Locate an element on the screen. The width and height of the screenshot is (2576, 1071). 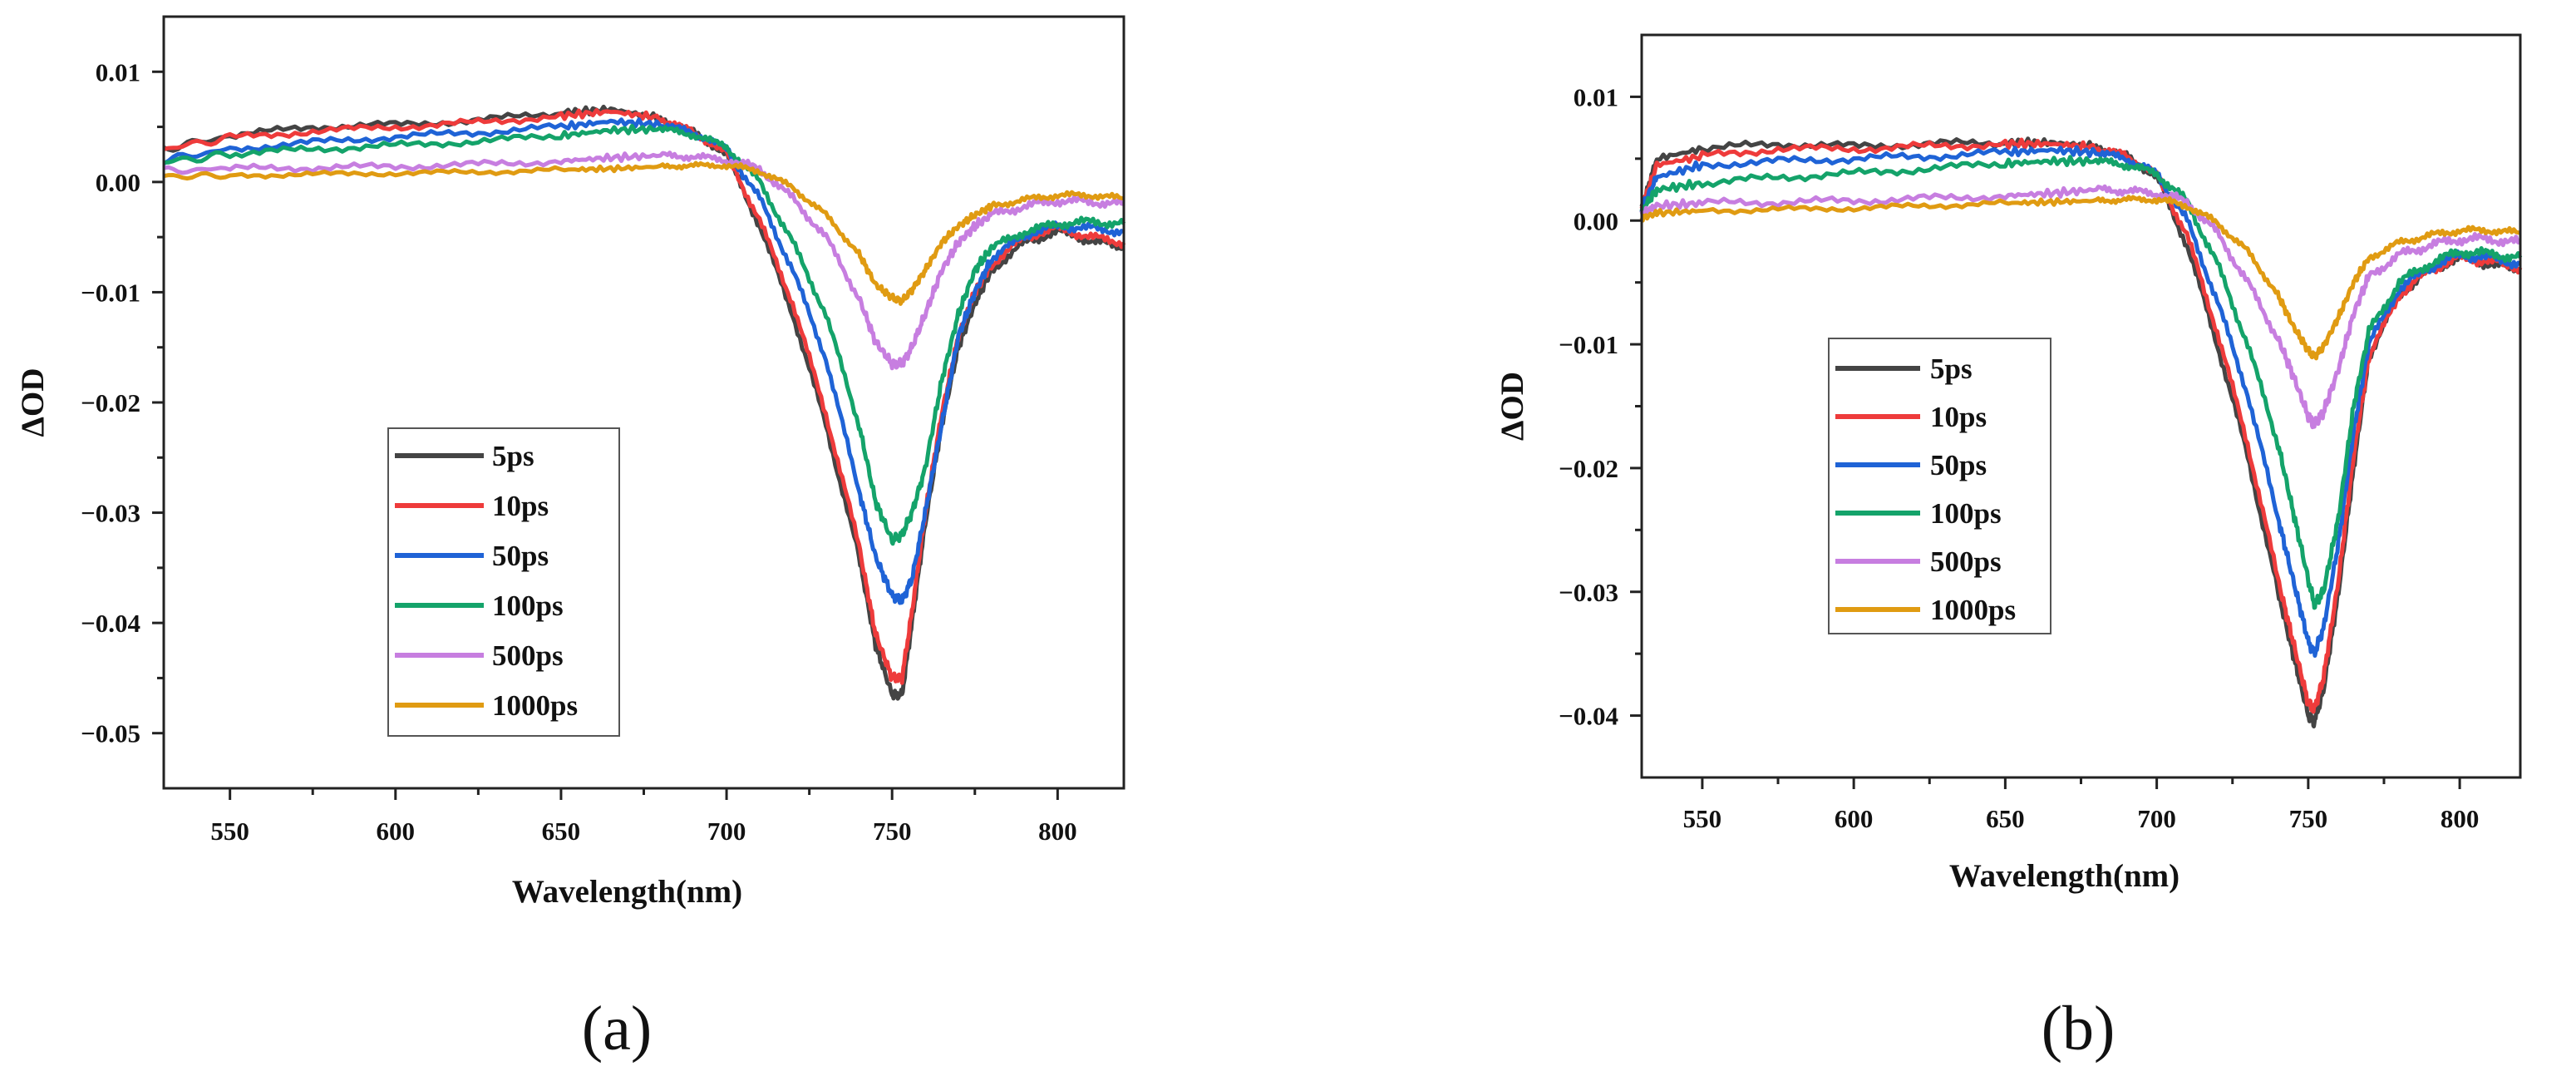
panel-b-label: (b) is located at coordinates (2078, 1029).